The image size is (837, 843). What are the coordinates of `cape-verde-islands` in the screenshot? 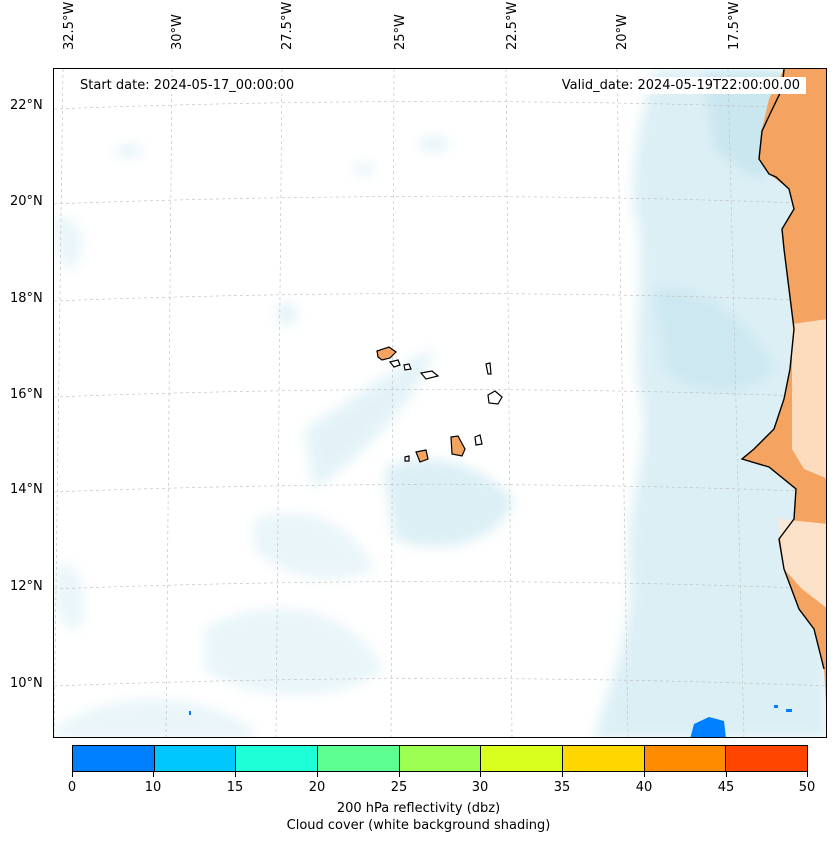 It's located at (439, 404).